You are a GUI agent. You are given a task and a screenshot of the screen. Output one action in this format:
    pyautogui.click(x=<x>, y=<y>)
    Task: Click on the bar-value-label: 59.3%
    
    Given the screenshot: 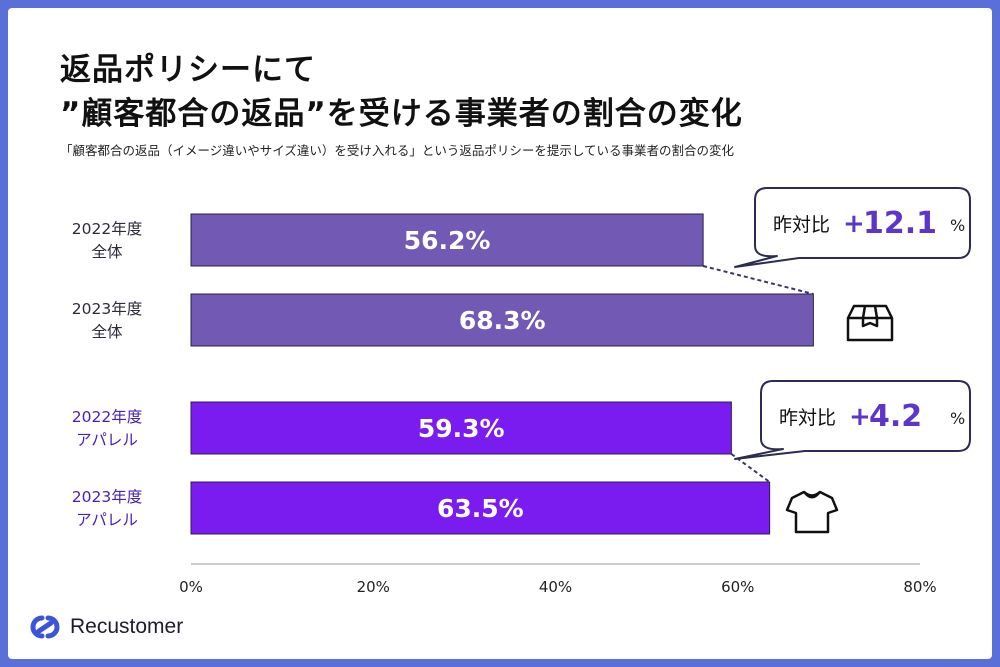 What is the action you would take?
    pyautogui.click(x=461, y=428)
    